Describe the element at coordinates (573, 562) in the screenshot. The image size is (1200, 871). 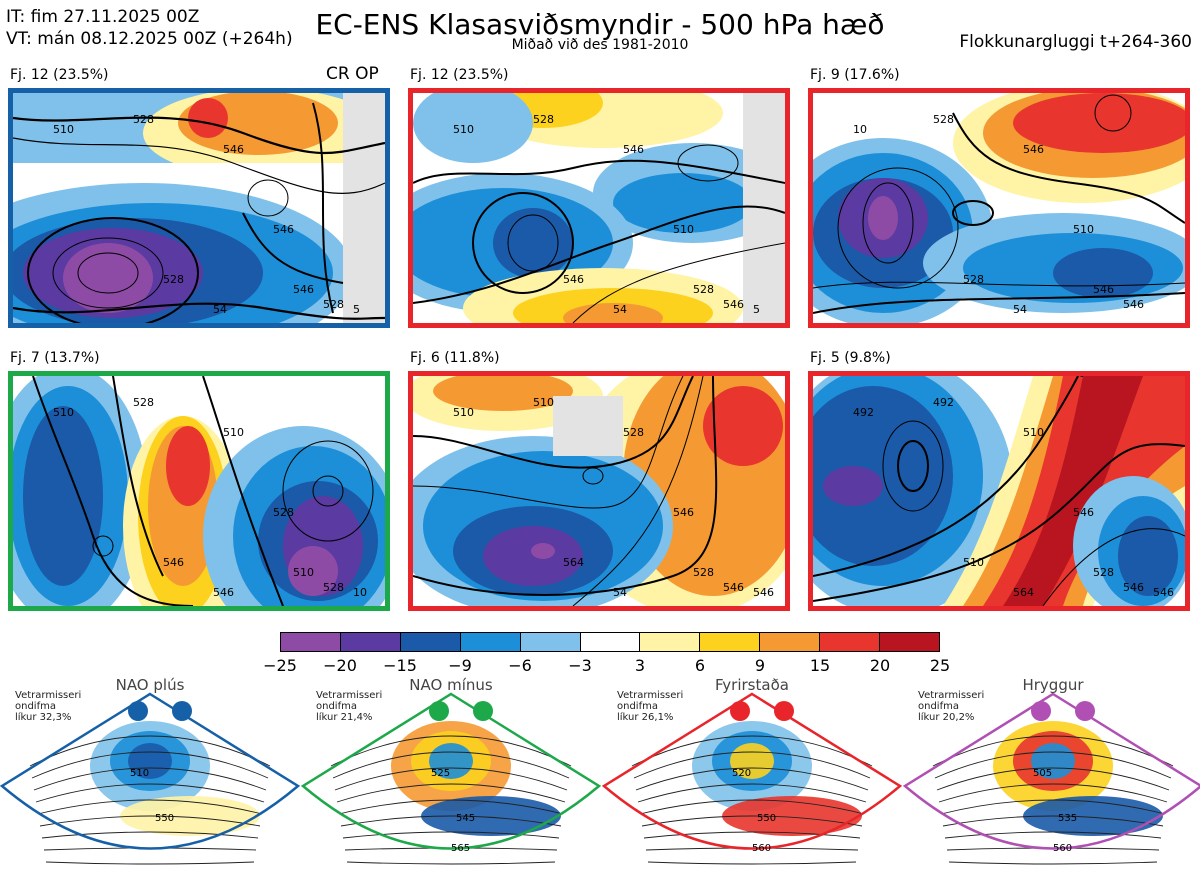
I see `contour-label: 564` at that location.